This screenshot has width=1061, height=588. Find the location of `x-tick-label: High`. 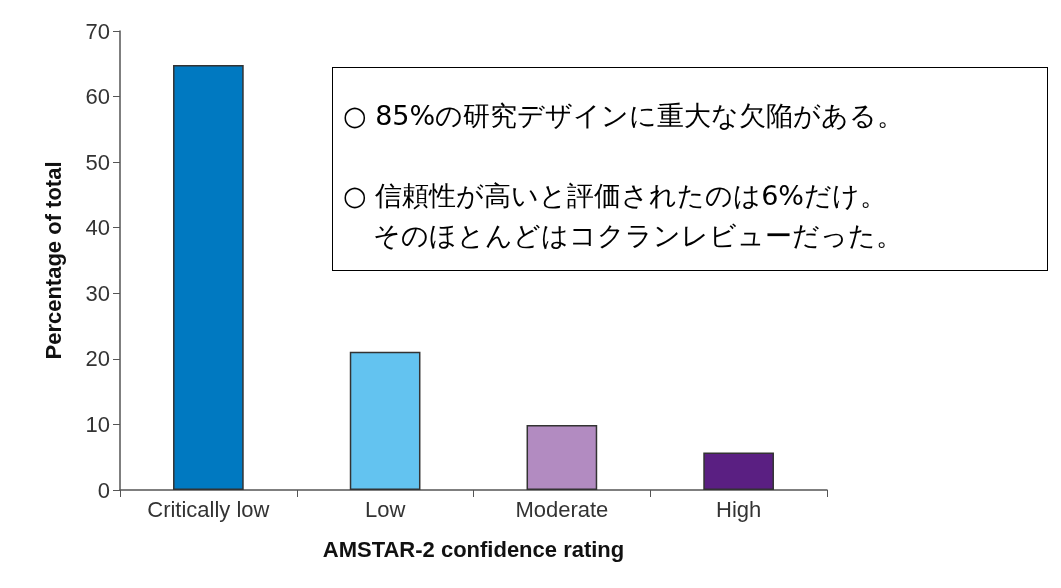

x-tick-label: High is located at coordinates (739, 509).